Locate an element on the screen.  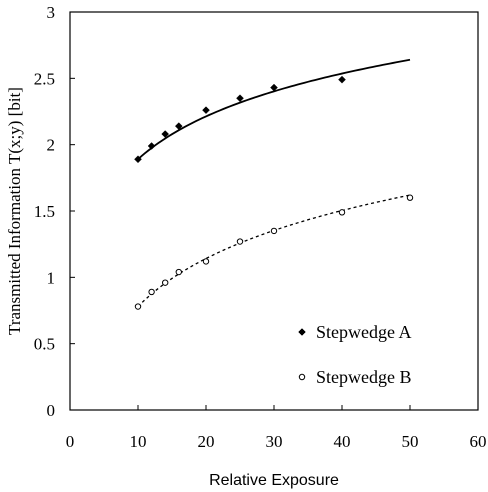
x-tick-label: 60 is located at coordinates (478, 441).